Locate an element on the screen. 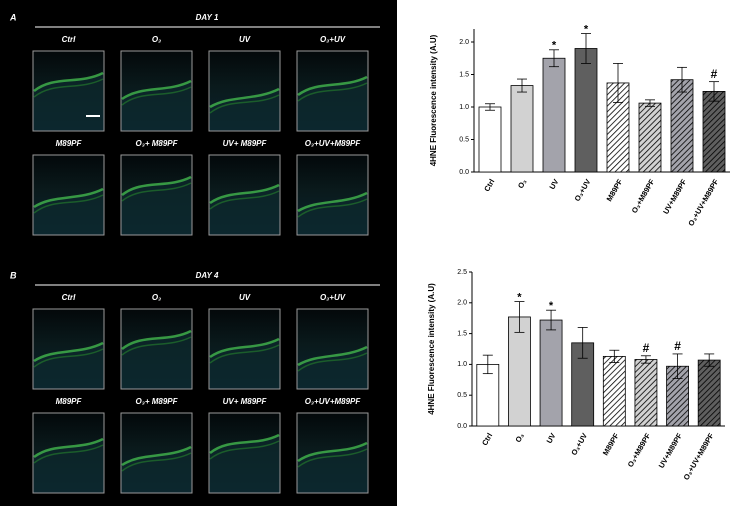 The width and height of the screenshot is (753, 506). panel-letter: A is located at coordinates (13, 17).